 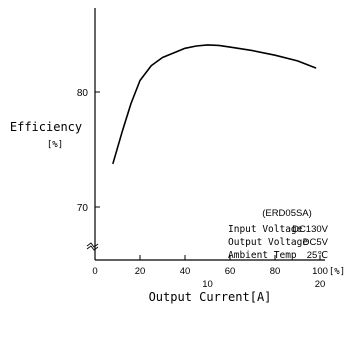 I want to click on x-tick-label: 0, so click(x=94, y=271).